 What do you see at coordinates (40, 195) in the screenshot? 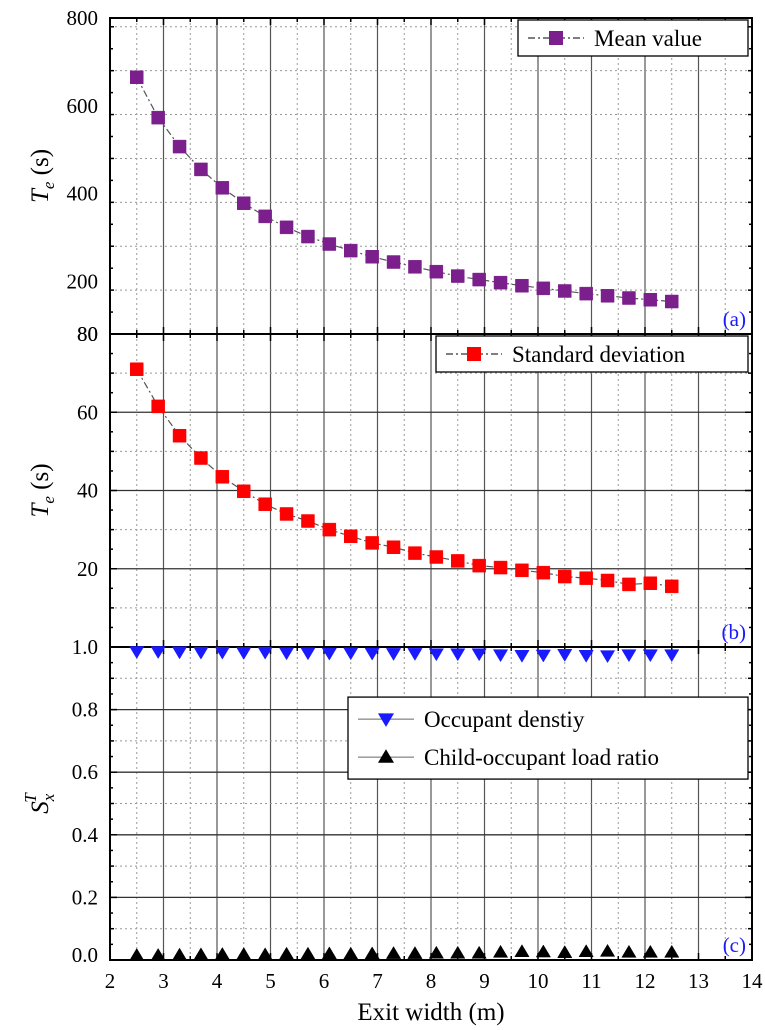
I see `y-axis-title-symbol: T` at bounding box center [40, 195].